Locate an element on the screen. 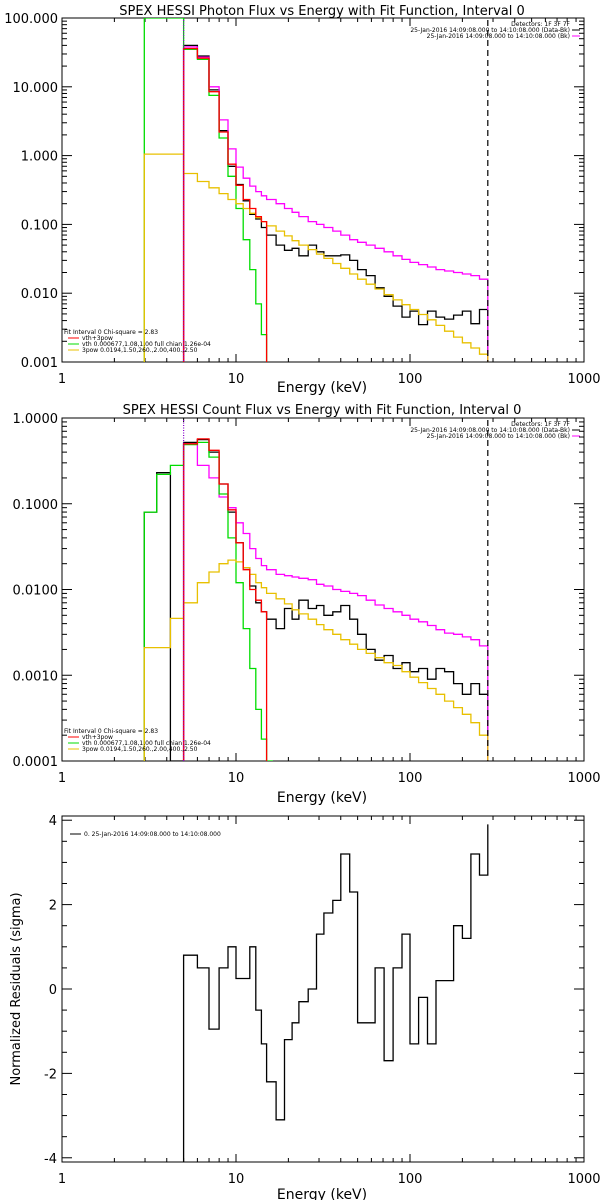 The width and height of the screenshot is (600, 1200). y-tick-label: 0.1000 is located at coordinates (36, 505).